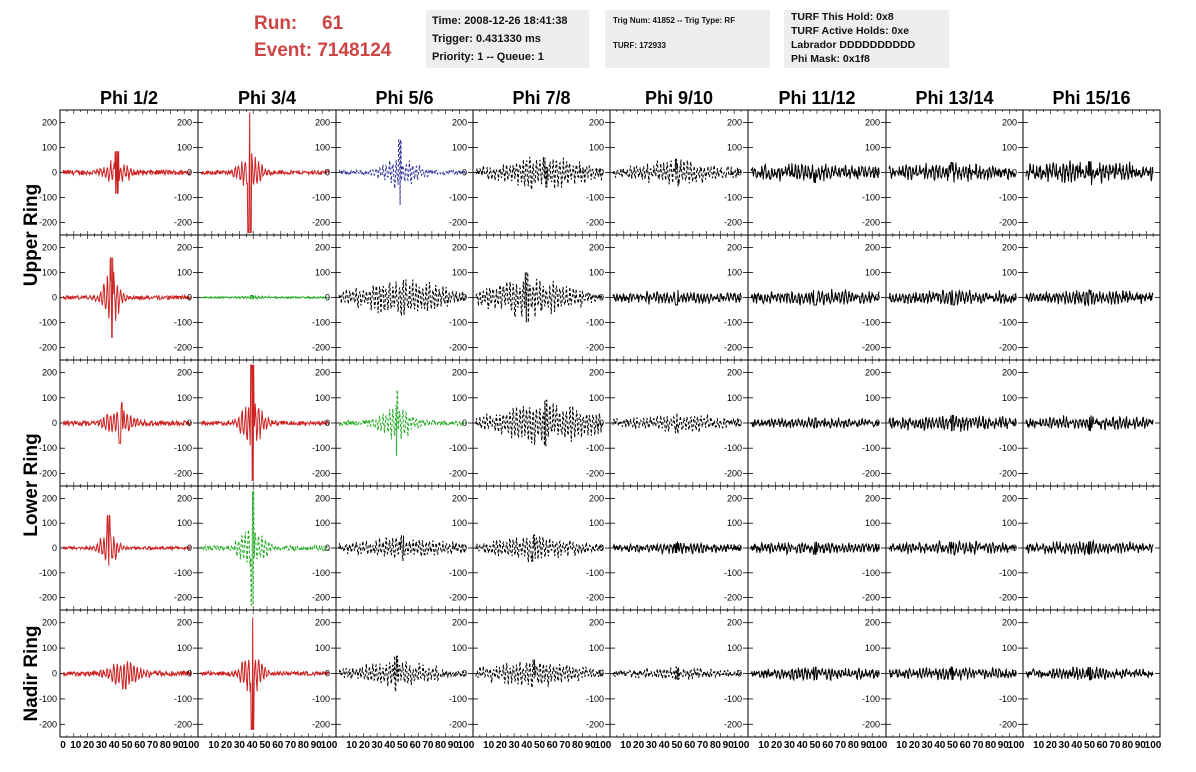 Image resolution: width=1196 pixels, height=772 pixels. Describe the element at coordinates (129, 98) in the screenshot. I see `column-header: Phi 1/2` at that location.